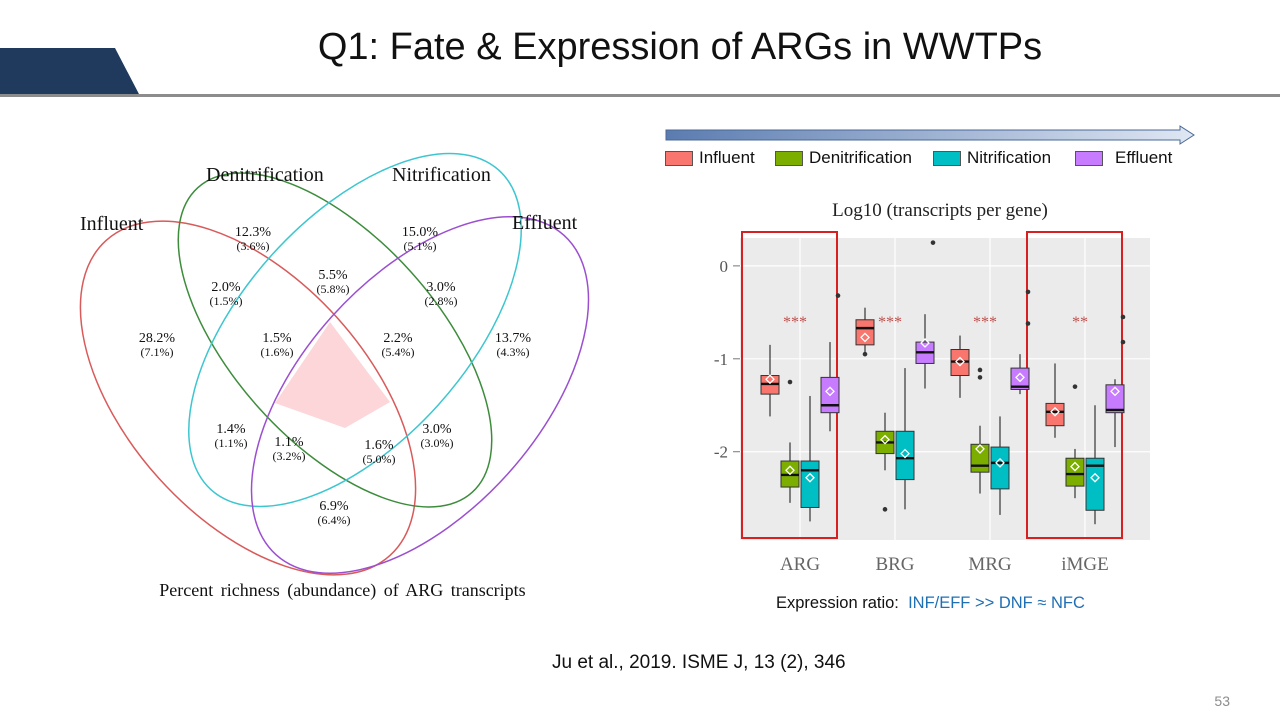 Image resolution: width=1280 pixels, height=720 pixels. Describe the element at coordinates (437, 443) in the screenshot. I see `venn-region-sub-den_eff: (3.0%)` at that location.